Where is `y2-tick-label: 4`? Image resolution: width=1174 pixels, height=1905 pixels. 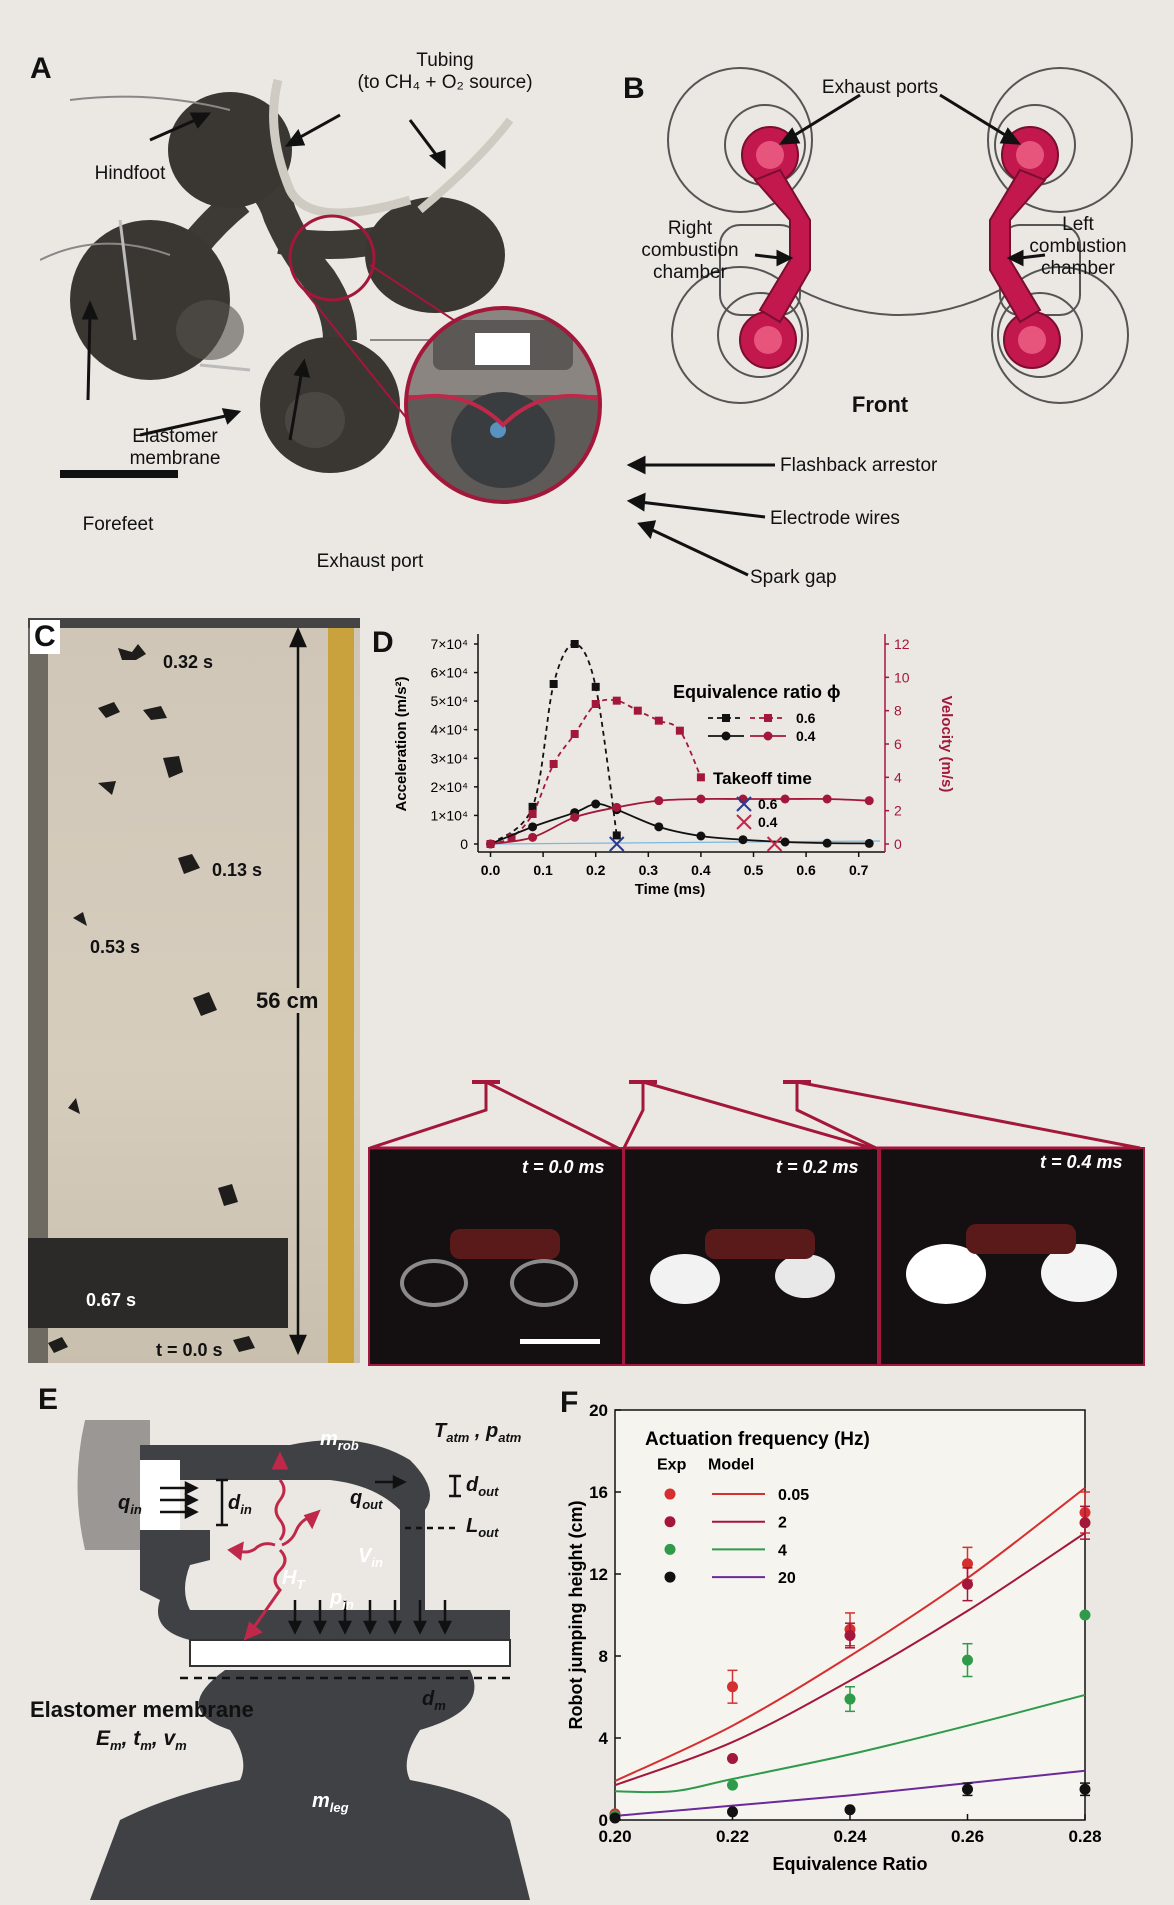 y2-tick-label: 4 is located at coordinates (898, 777).